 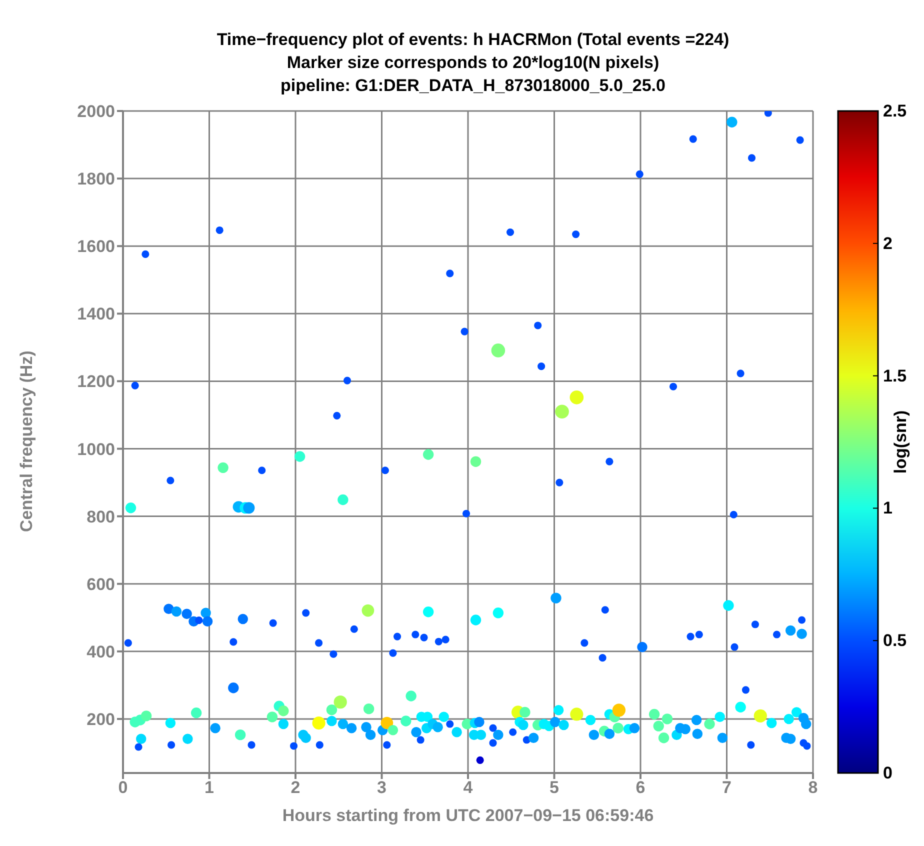 What do you see at coordinates (887, 773) in the screenshot?
I see `color-bar-label: 0` at bounding box center [887, 773].